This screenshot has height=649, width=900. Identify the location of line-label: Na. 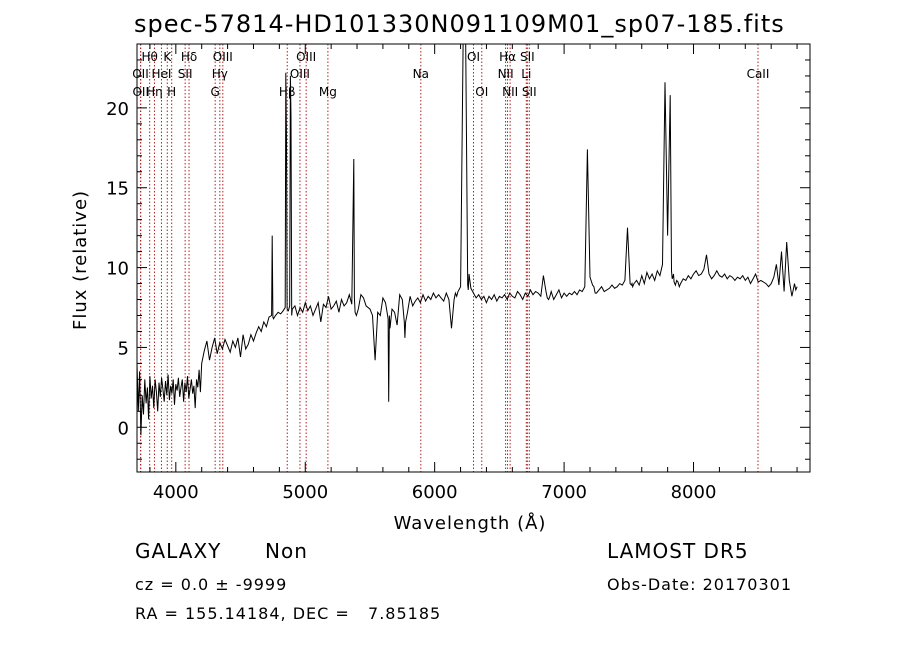
(421, 74).